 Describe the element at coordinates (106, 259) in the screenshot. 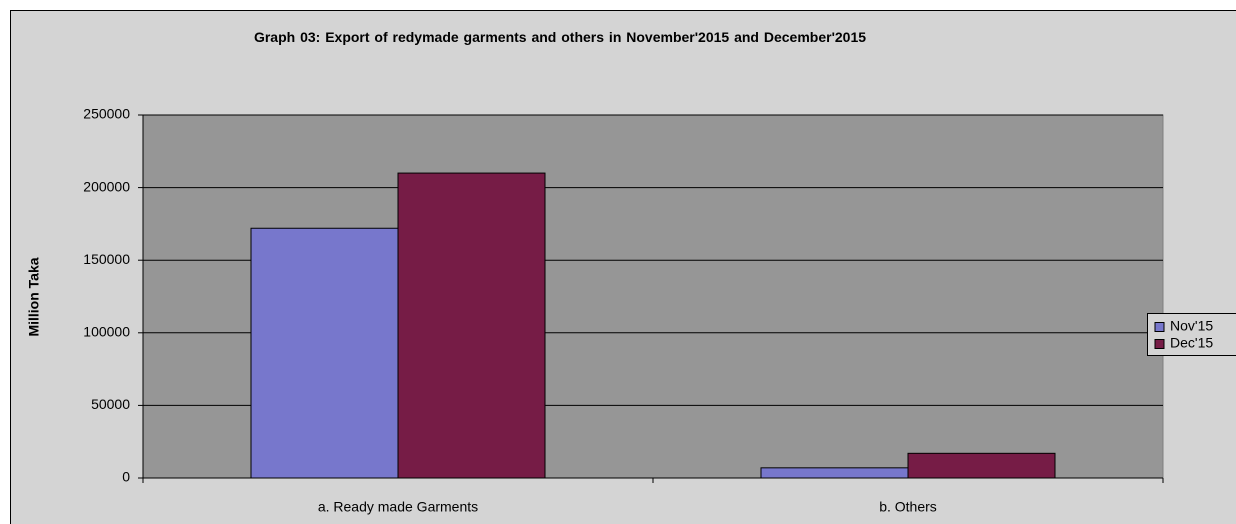

I see `y-tick-label: 150000` at that location.